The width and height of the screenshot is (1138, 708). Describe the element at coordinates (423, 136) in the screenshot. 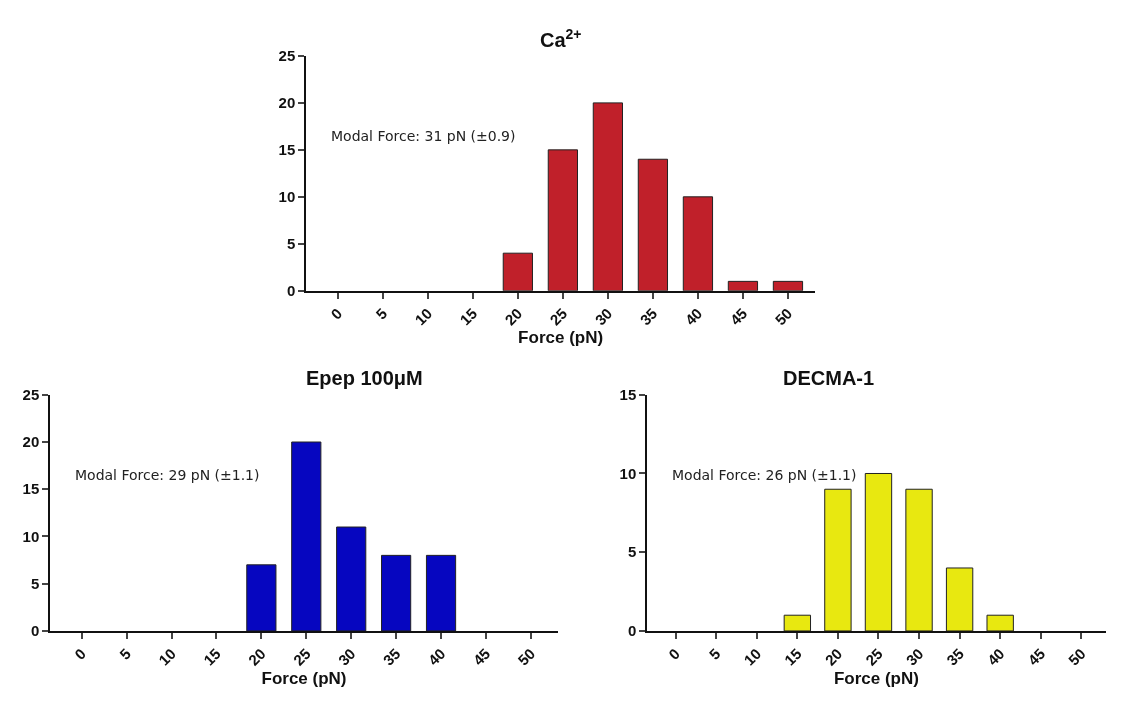

I see `annotation: Modal Force: 31 pN (±0.9)` at that location.